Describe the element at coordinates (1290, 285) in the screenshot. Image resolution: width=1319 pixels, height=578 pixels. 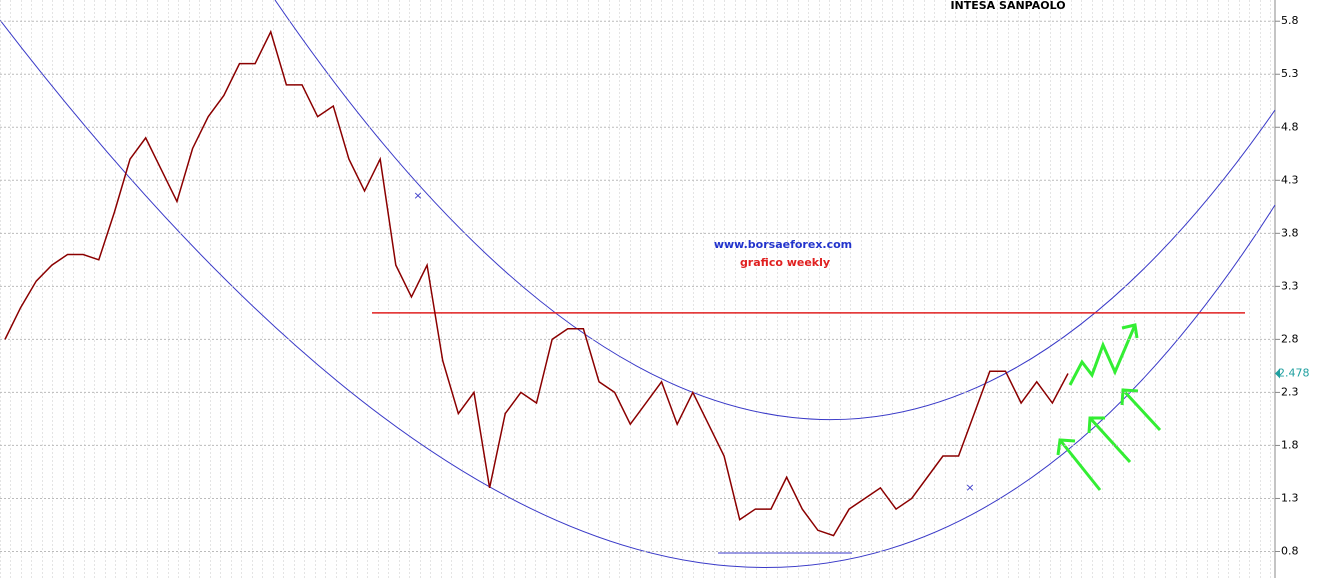
I see `y-tick-label: 3.3` at that location.